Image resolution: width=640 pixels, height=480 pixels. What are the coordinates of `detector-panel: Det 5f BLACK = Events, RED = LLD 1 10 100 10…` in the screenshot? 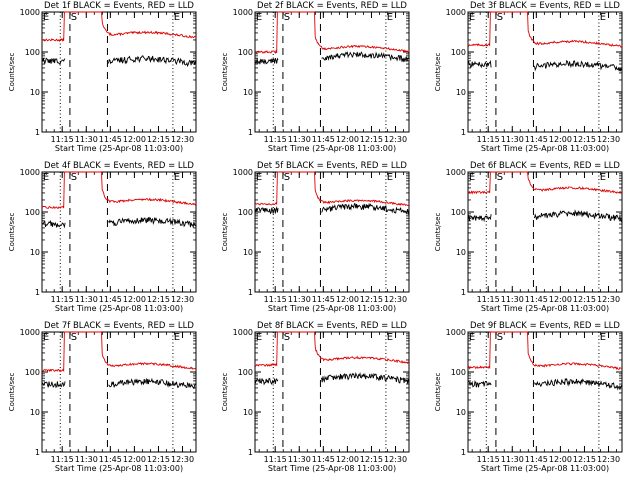 It's located at (319, 240).